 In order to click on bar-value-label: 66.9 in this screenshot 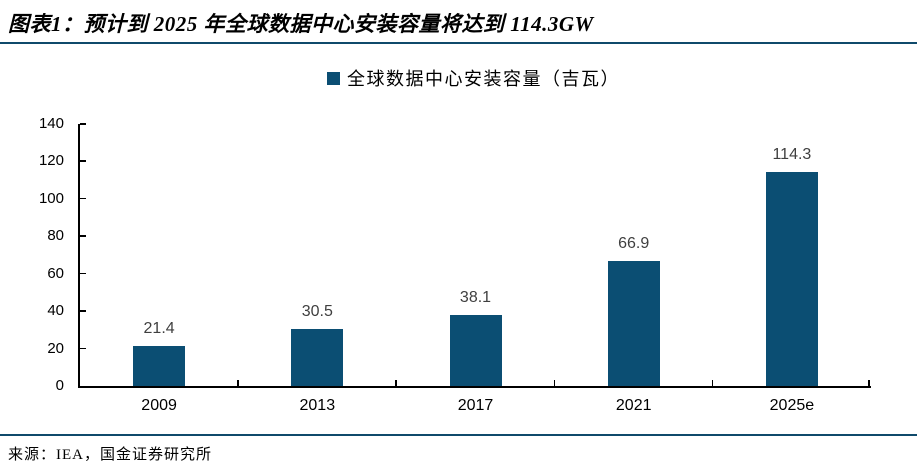, I will do `click(634, 243)`.